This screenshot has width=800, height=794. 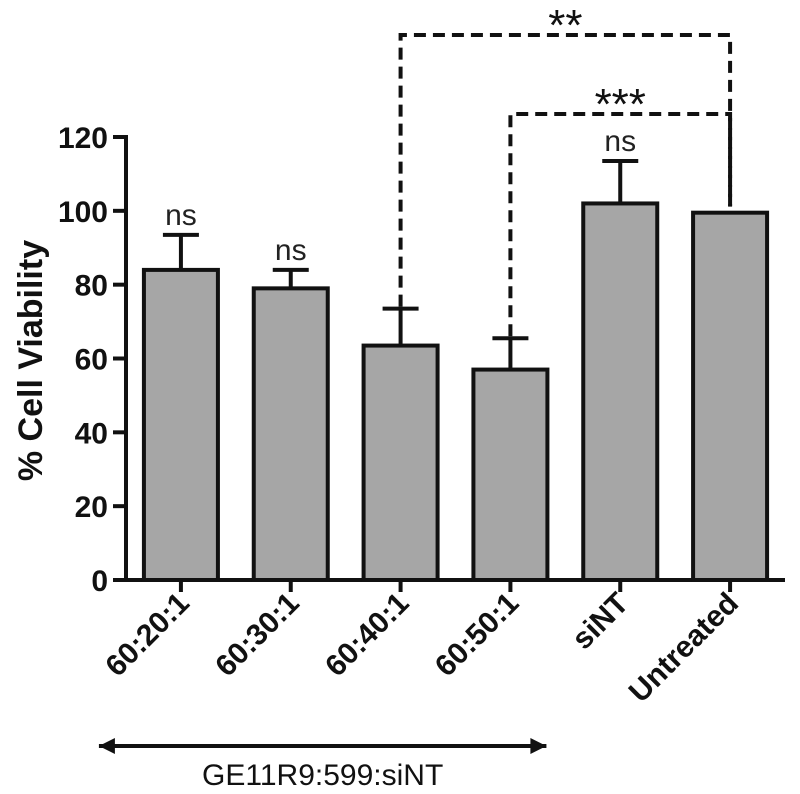 I want to click on y-tick-label: 40, so click(x=91, y=433).